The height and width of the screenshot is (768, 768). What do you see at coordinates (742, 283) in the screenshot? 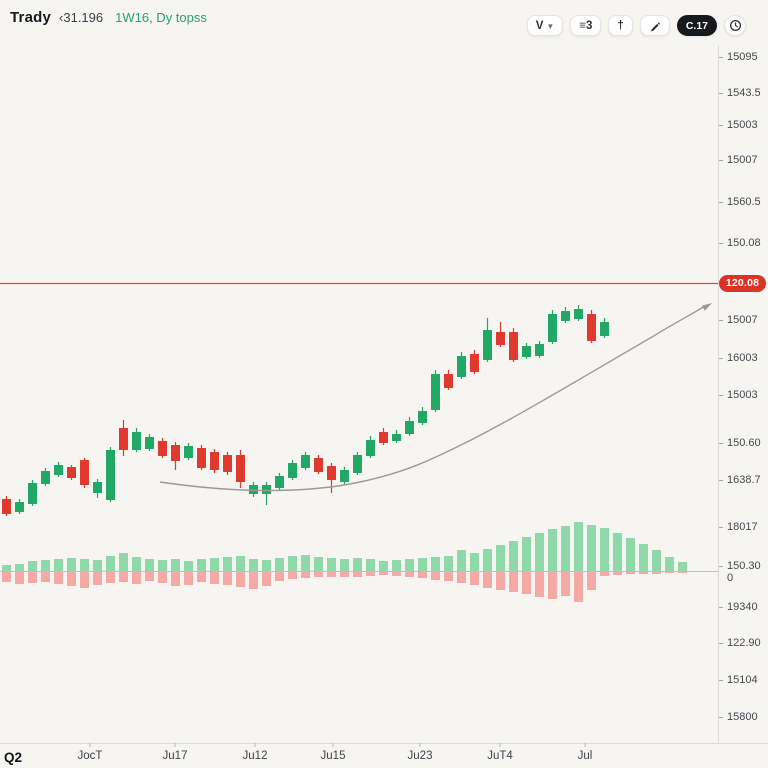
I see `price-alert-label: 120.08` at bounding box center [742, 283].